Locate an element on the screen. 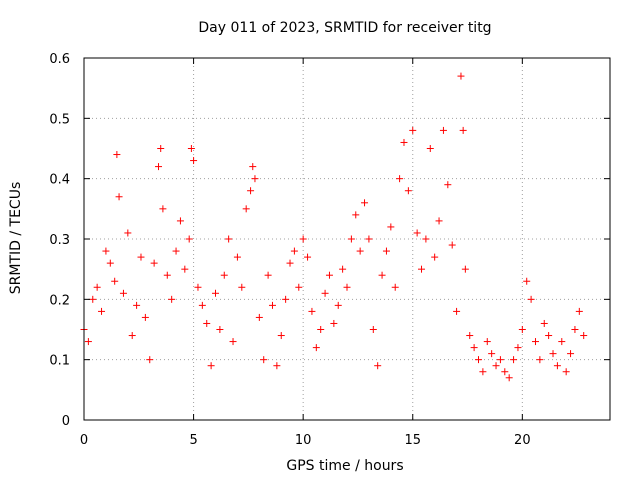 The height and width of the screenshot is (480, 640). y-tick-label: 0.5 is located at coordinates (59, 119).